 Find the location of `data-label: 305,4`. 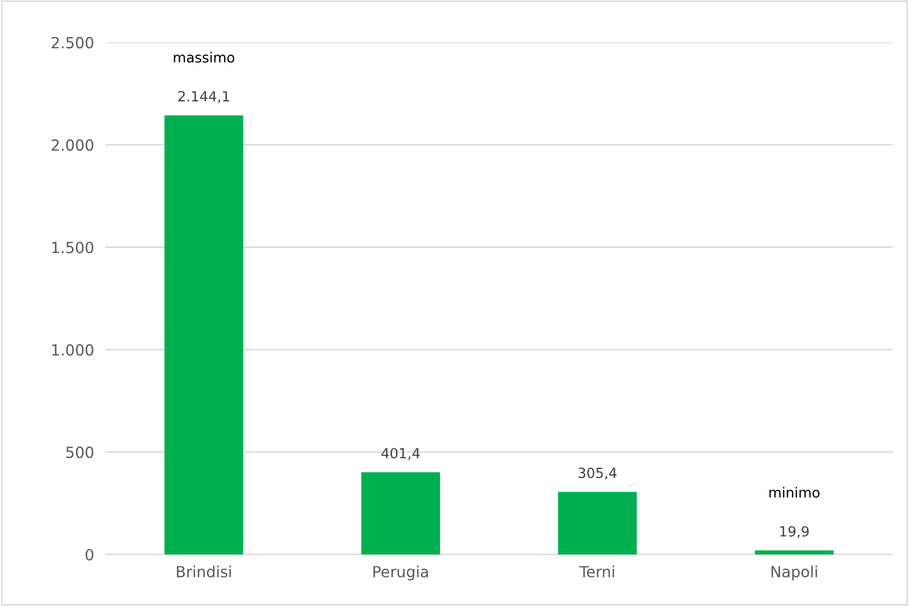

data-label: 305,4 is located at coordinates (597, 474).